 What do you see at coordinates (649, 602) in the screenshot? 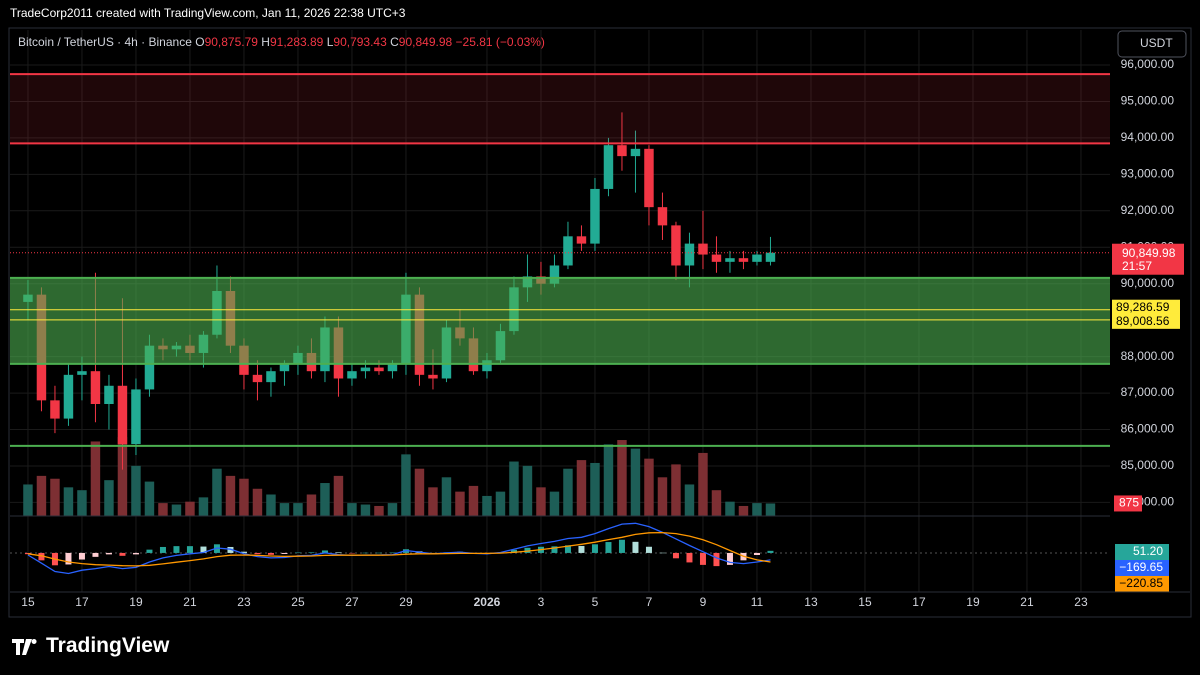
I see `x-tick-label: 7` at bounding box center [649, 602].